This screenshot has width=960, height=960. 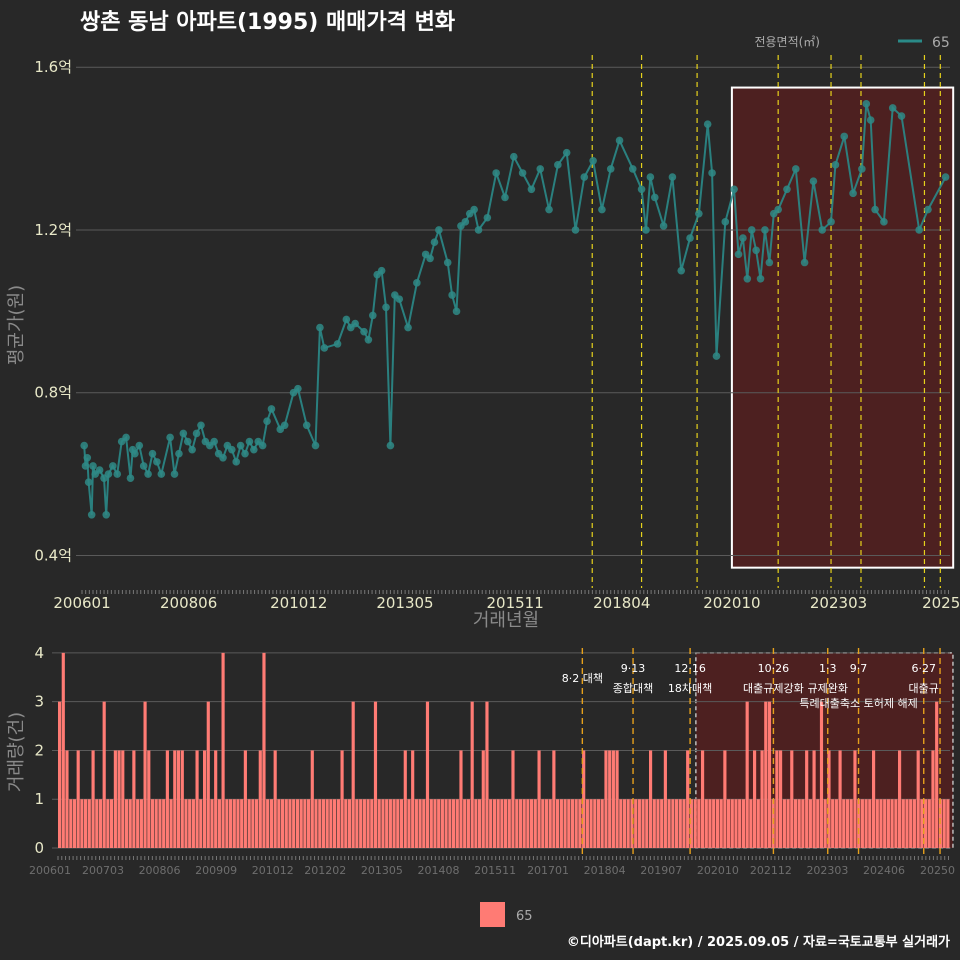 I want to click on event-policy-label: 종합대책, so click(x=633, y=688).